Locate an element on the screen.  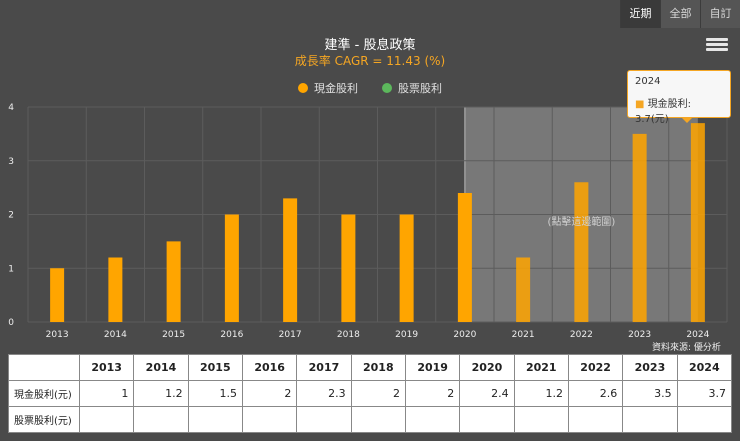
table-row: 現金股利(元) 1 1.2 1.5 2 2.3 2 2 2.4 1.2 2.6 3.5 3.7 is located at coordinates (370, 393).